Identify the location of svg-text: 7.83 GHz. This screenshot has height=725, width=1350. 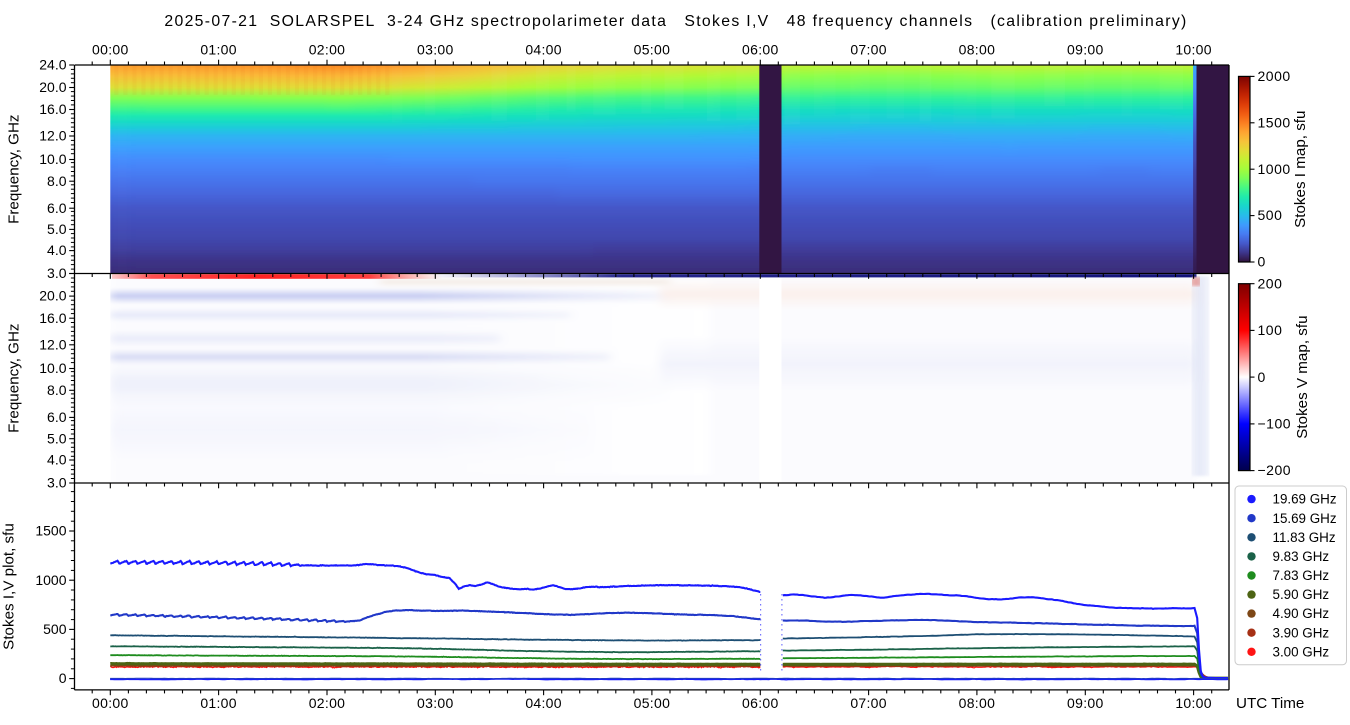
(1301, 575).